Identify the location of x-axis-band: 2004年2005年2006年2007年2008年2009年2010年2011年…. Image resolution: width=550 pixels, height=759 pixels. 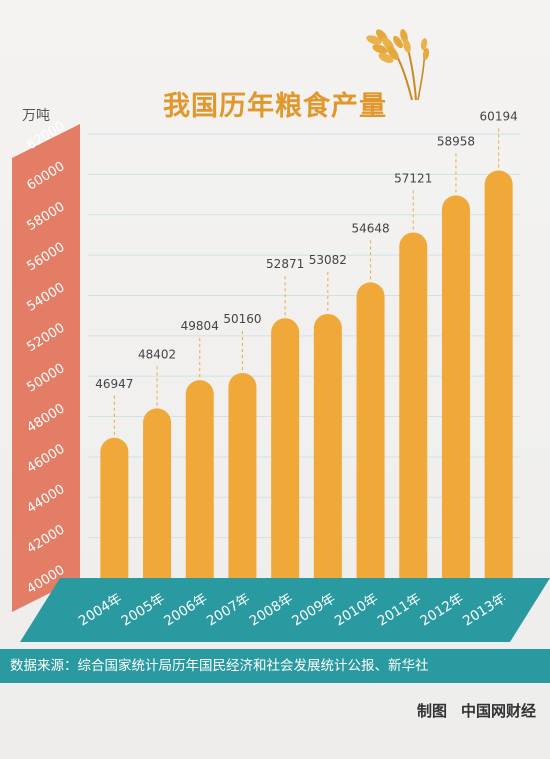
(285, 610).